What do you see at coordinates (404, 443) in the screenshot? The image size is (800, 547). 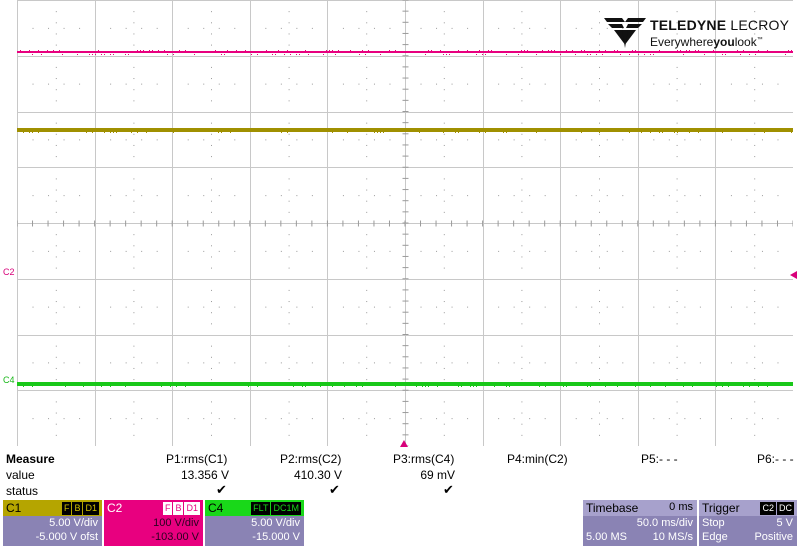 I see `trigger-position-arrow-icon` at bounding box center [404, 443].